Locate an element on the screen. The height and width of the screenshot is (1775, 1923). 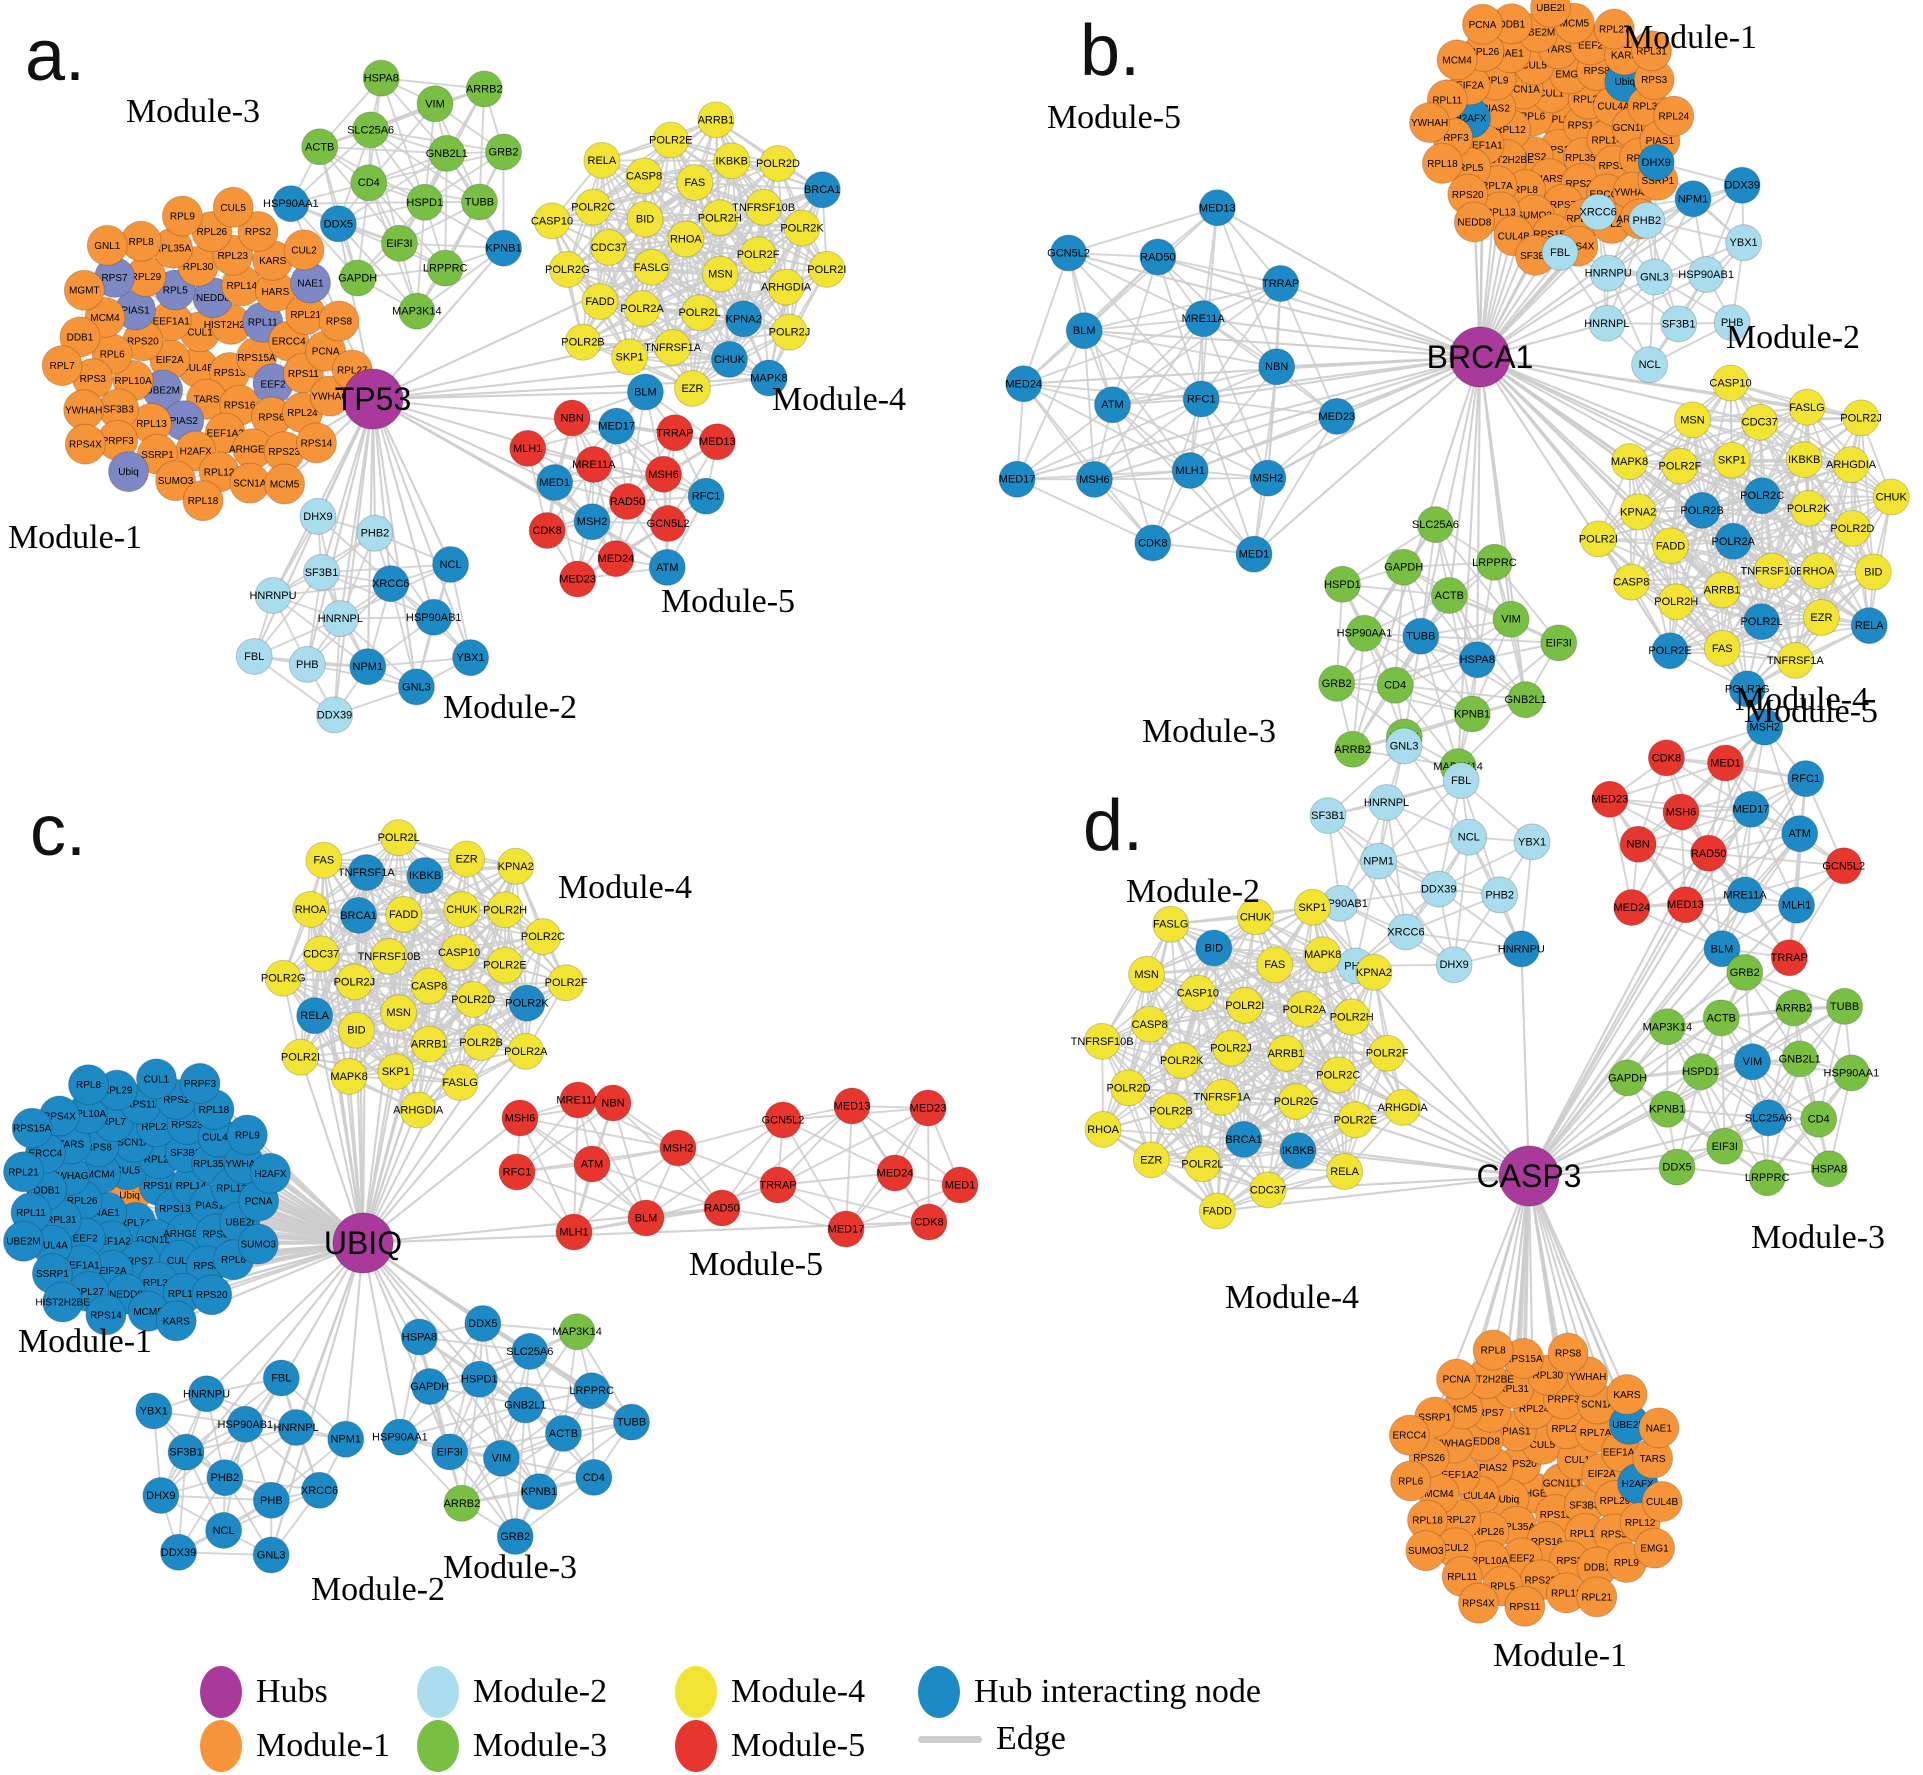
node-ATM is located at coordinates (592, 1164).